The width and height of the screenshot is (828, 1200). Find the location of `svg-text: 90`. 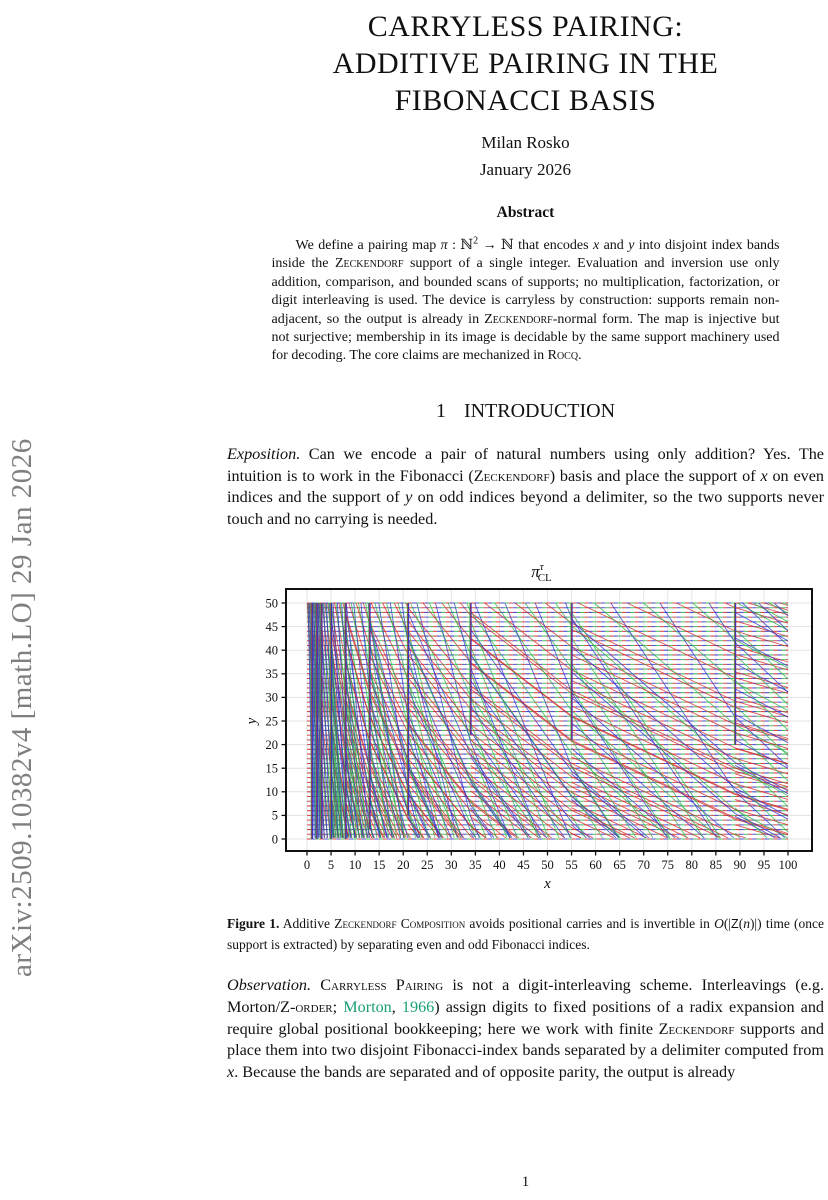

svg-text: 90 is located at coordinates (740, 865).